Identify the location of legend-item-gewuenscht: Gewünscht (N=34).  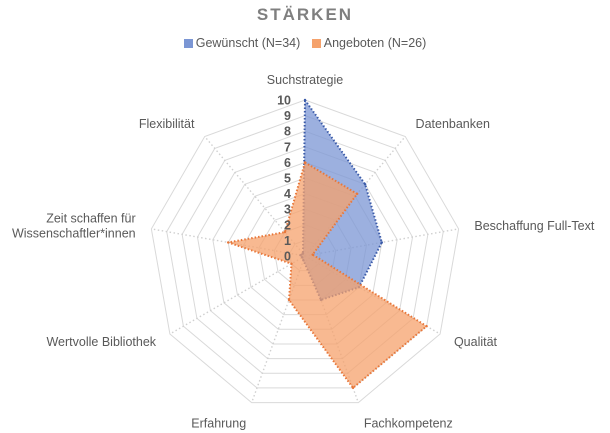
(242, 43).